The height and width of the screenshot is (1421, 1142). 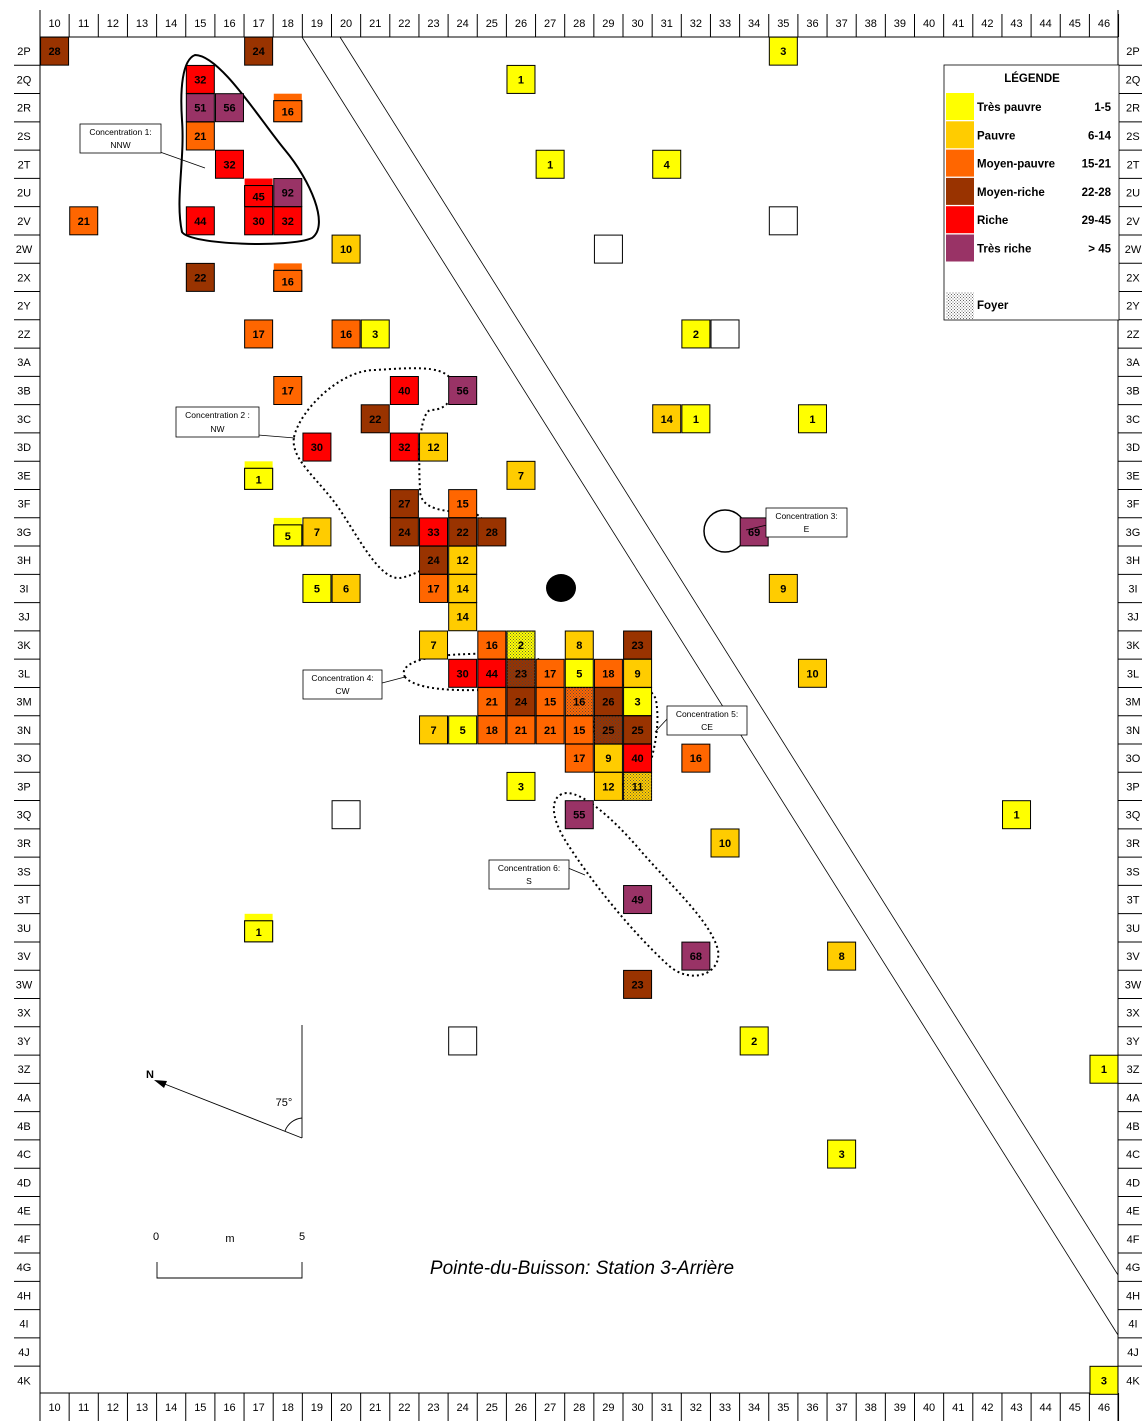 I want to click on sample-cell-value: 18, so click(x=608, y=674).